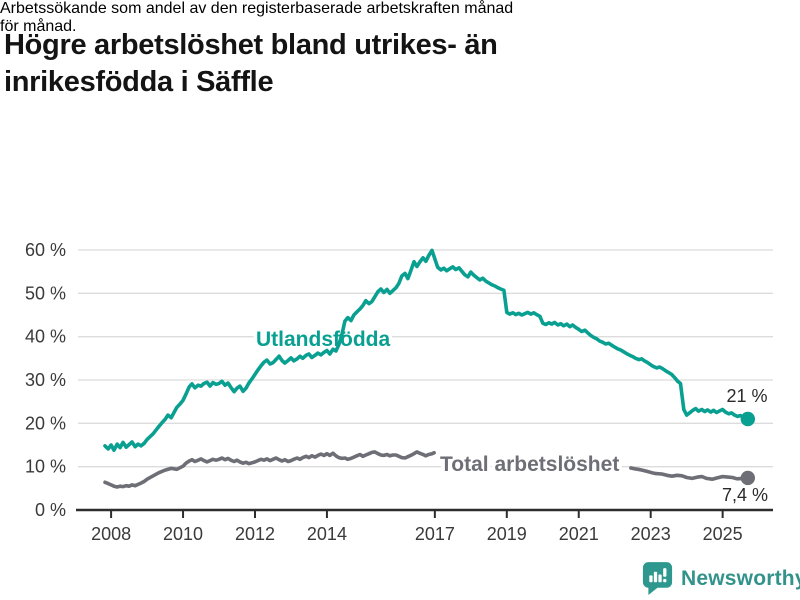  What do you see at coordinates (665, 580) in the screenshot?
I see `exclamation-dot` at bounding box center [665, 580].